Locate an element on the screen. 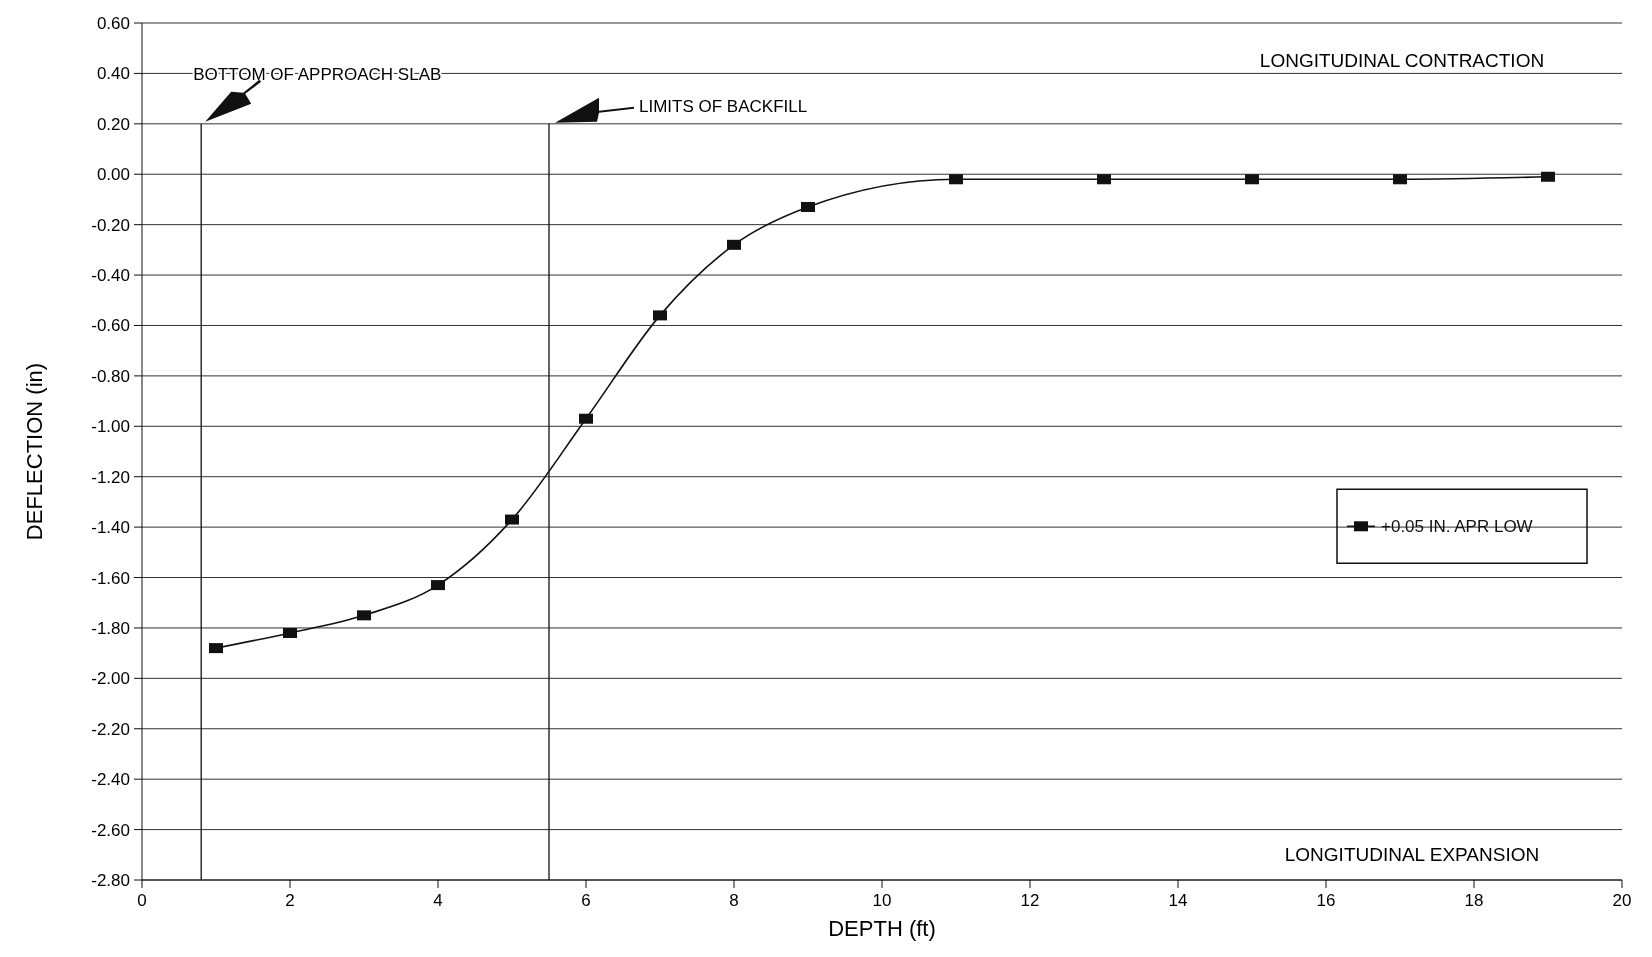  y-tick-label: 0.00 is located at coordinates (113, 175).